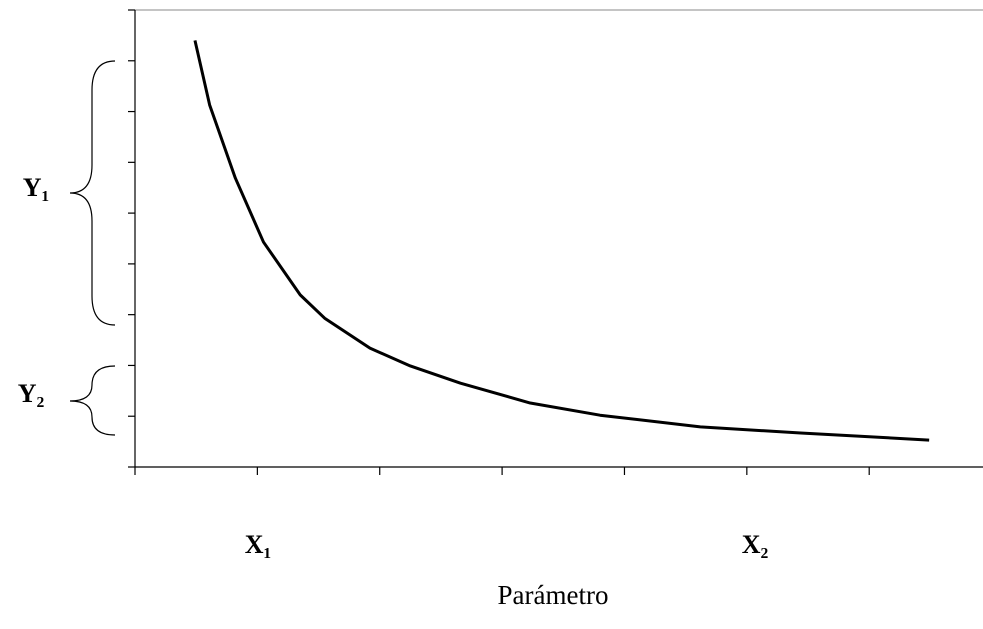 This screenshot has width=983, height=629. What do you see at coordinates (258, 544) in the screenshot?
I see `annotation: X₁` at bounding box center [258, 544].